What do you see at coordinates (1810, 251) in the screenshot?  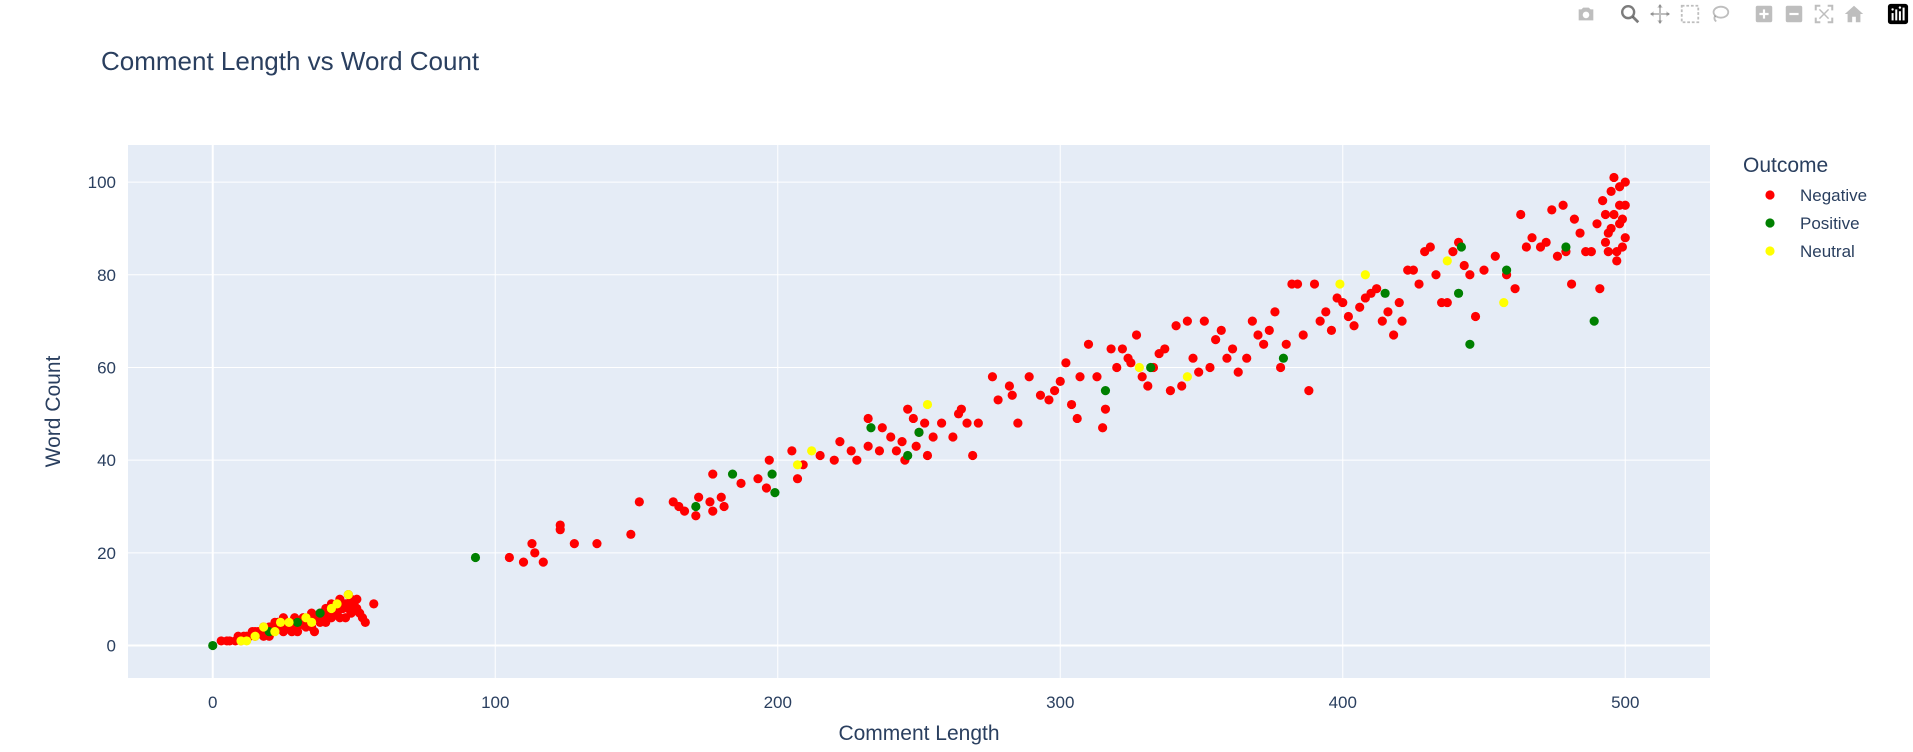 I see `legend-item-neutral: Neutral` at bounding box center [1810, 251].